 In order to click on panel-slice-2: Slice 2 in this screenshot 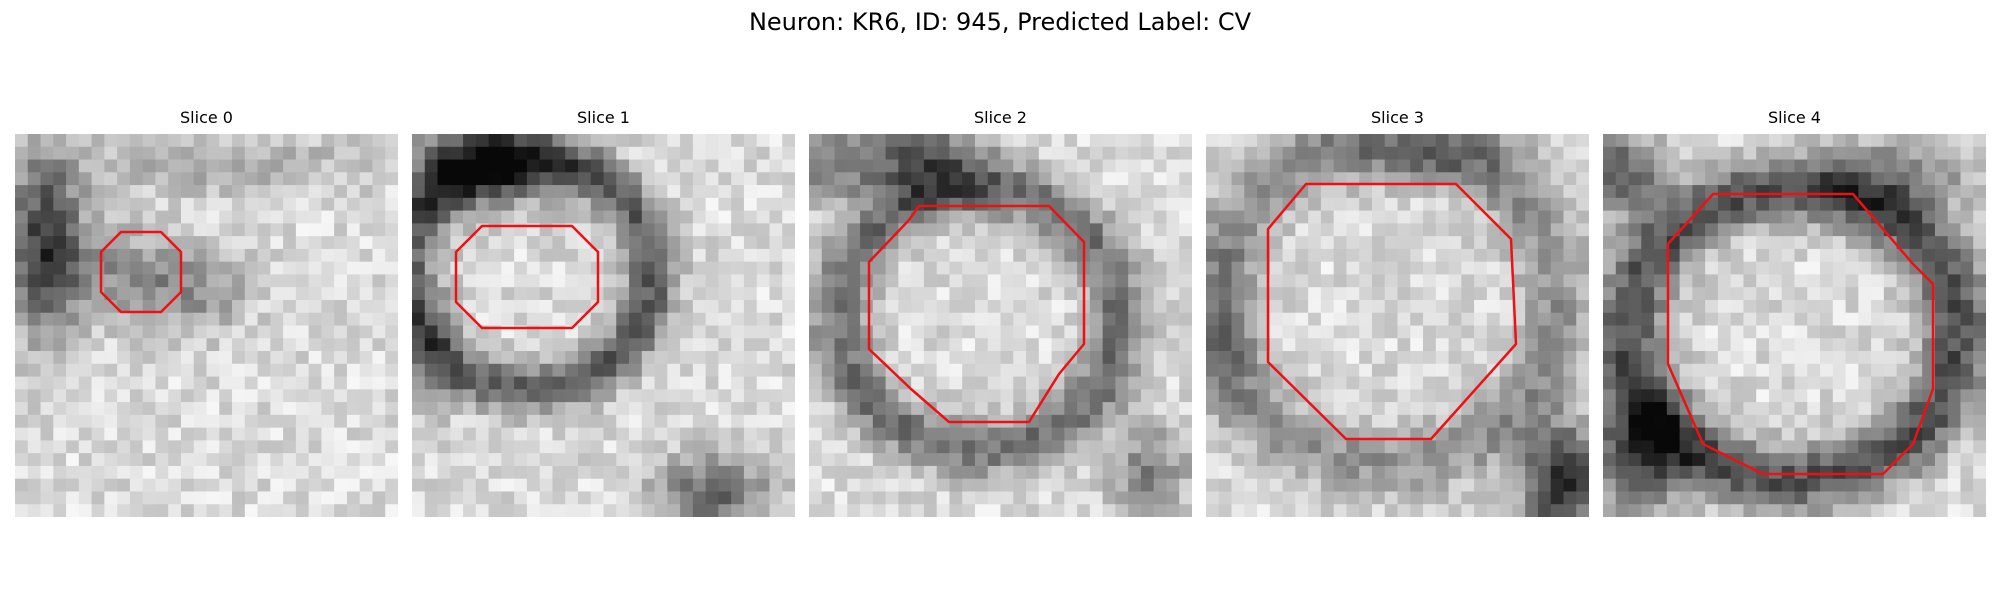, I will do `click(1000, 312)`.